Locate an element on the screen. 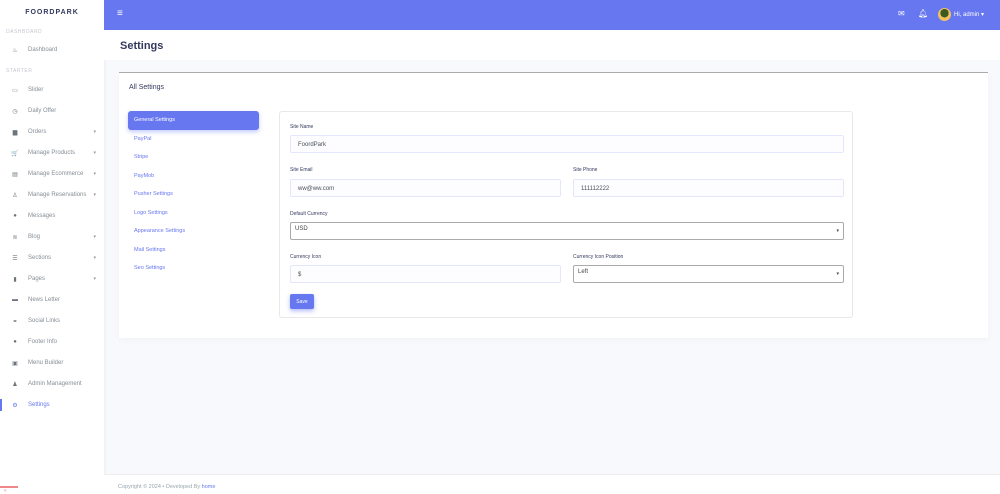  settings-tab-general-settings: General Settings is located at coordinates (193, 120).